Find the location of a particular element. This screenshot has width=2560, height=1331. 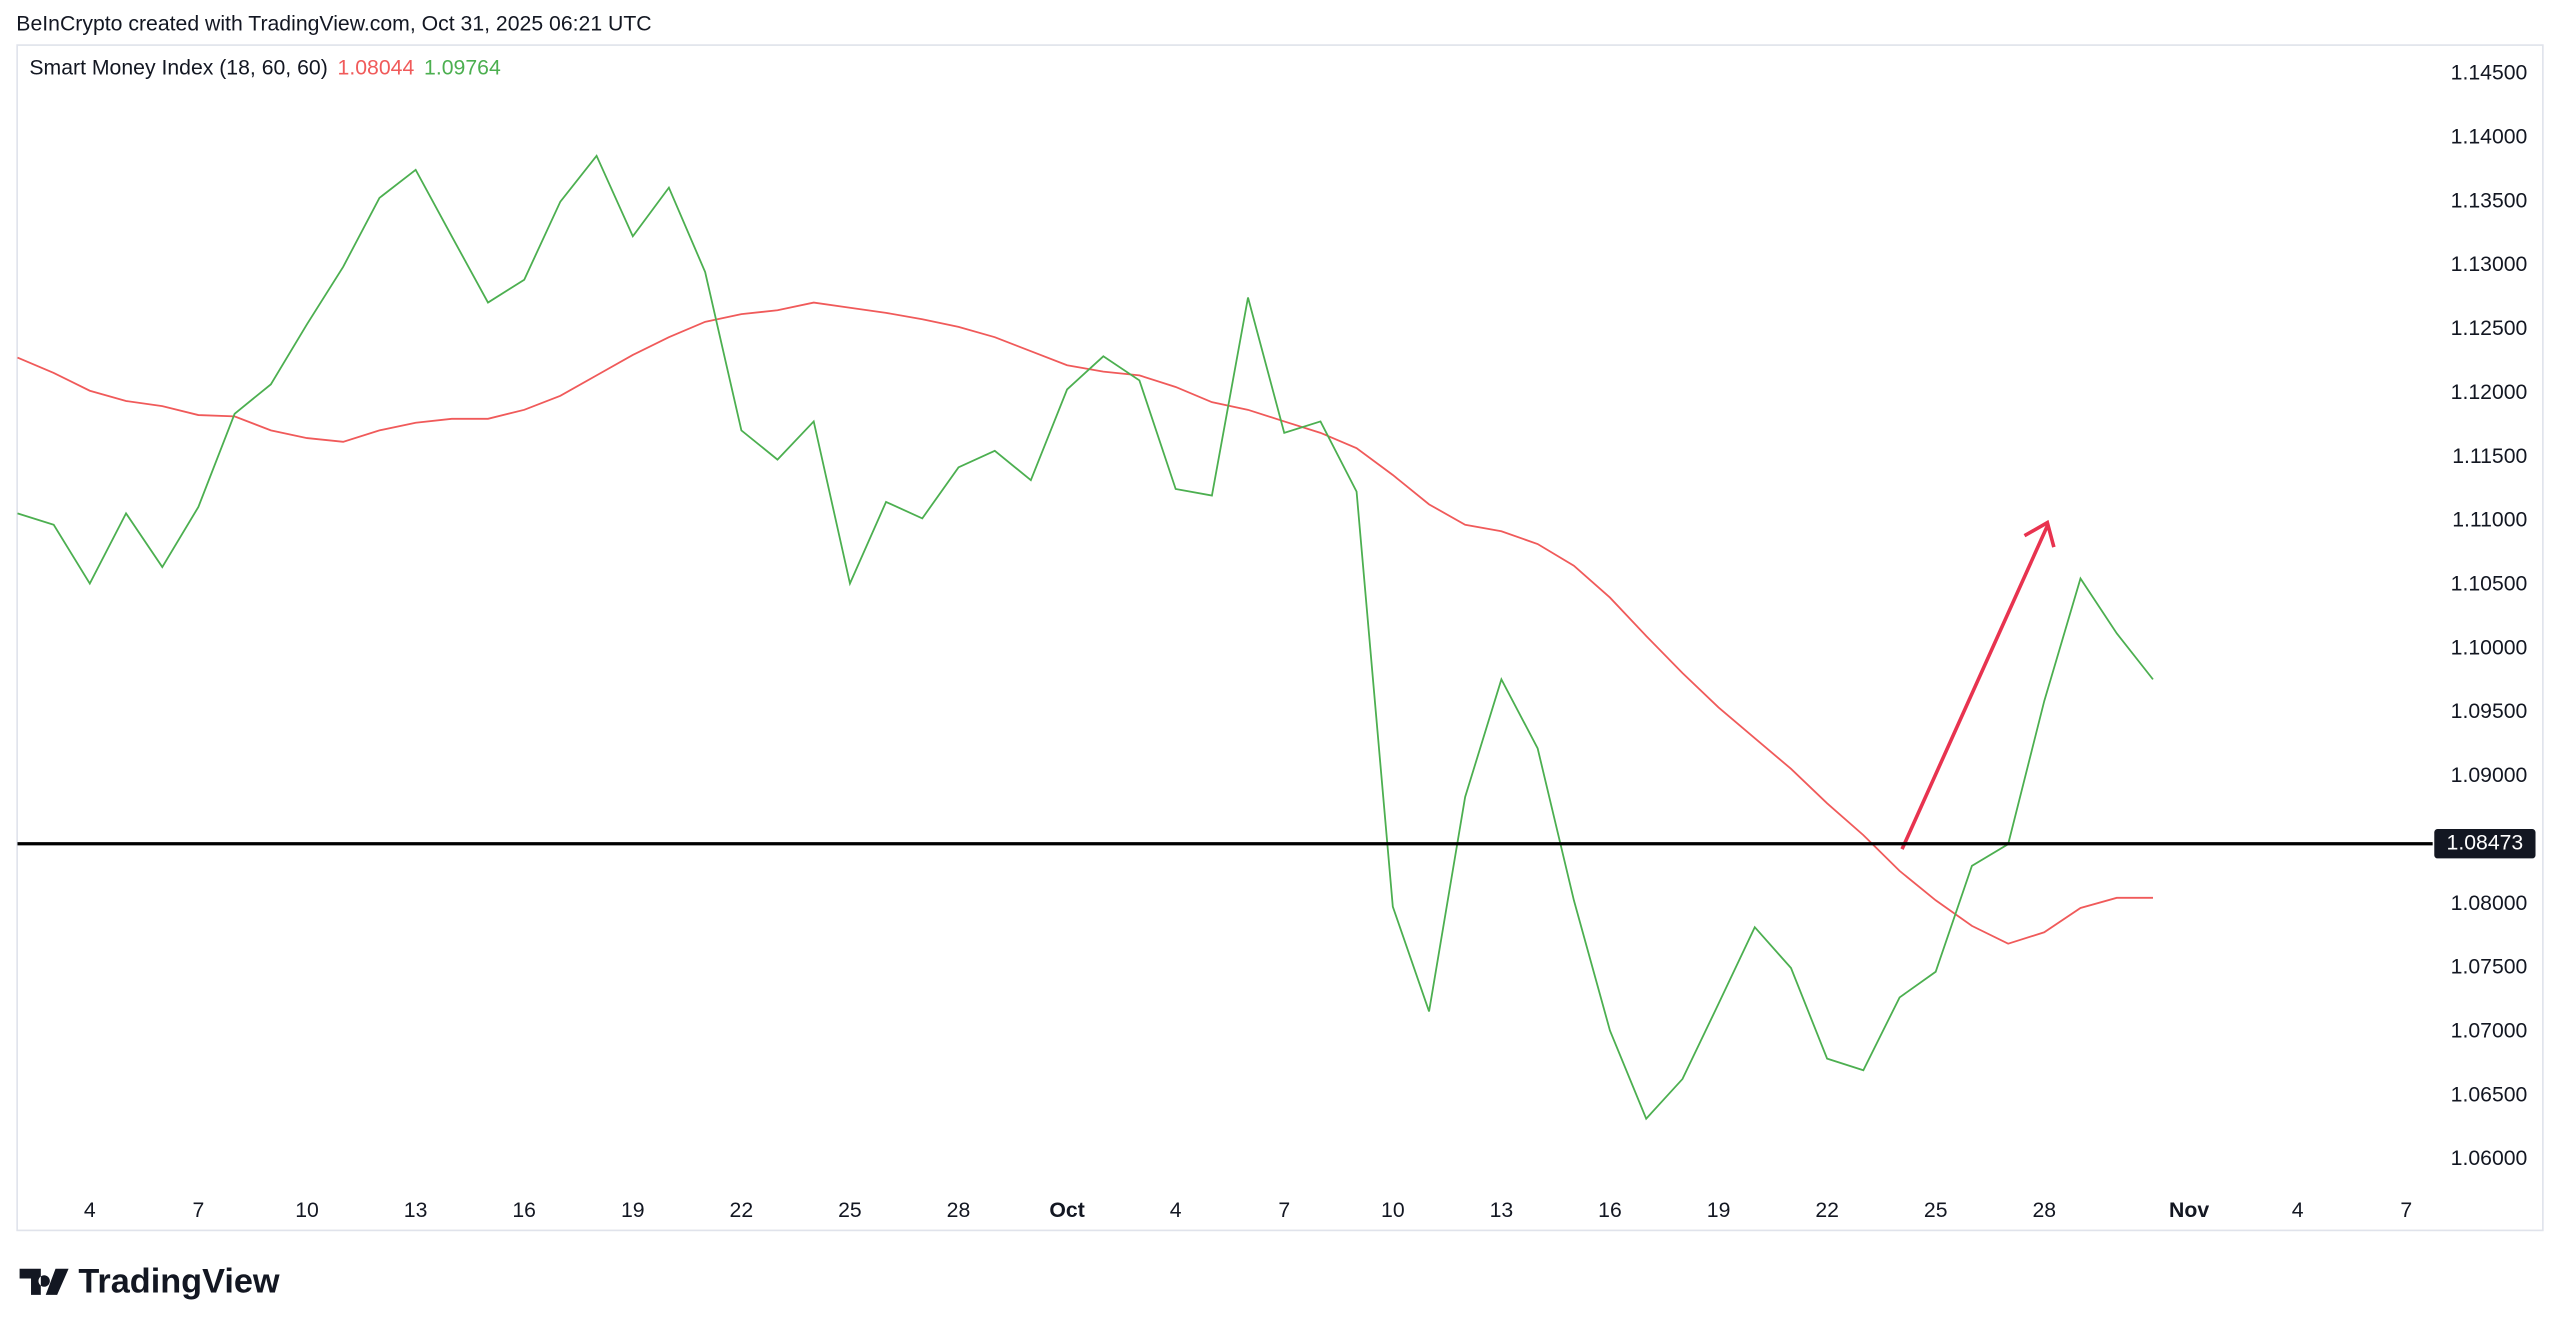

level-badge is located at coordinates (2485, 844).